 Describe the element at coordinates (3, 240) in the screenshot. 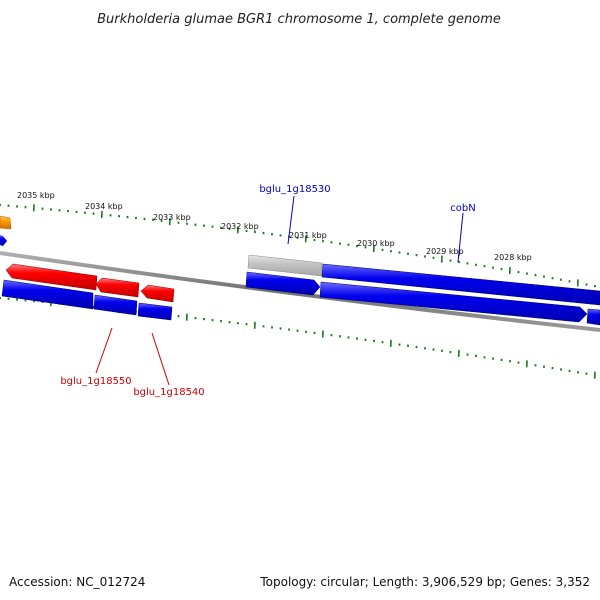

I see `gene-partial-blue-left` at that location.